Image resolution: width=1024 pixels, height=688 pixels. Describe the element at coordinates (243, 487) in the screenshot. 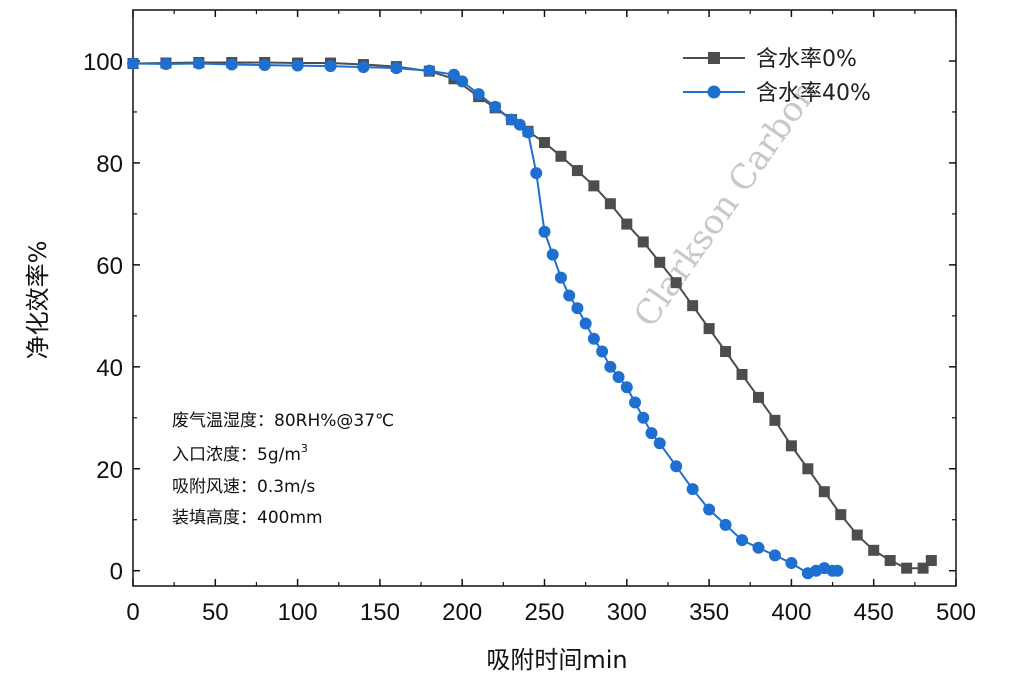

I see `annotation-line-3: 吸附风速：0.3m/s` at that location.